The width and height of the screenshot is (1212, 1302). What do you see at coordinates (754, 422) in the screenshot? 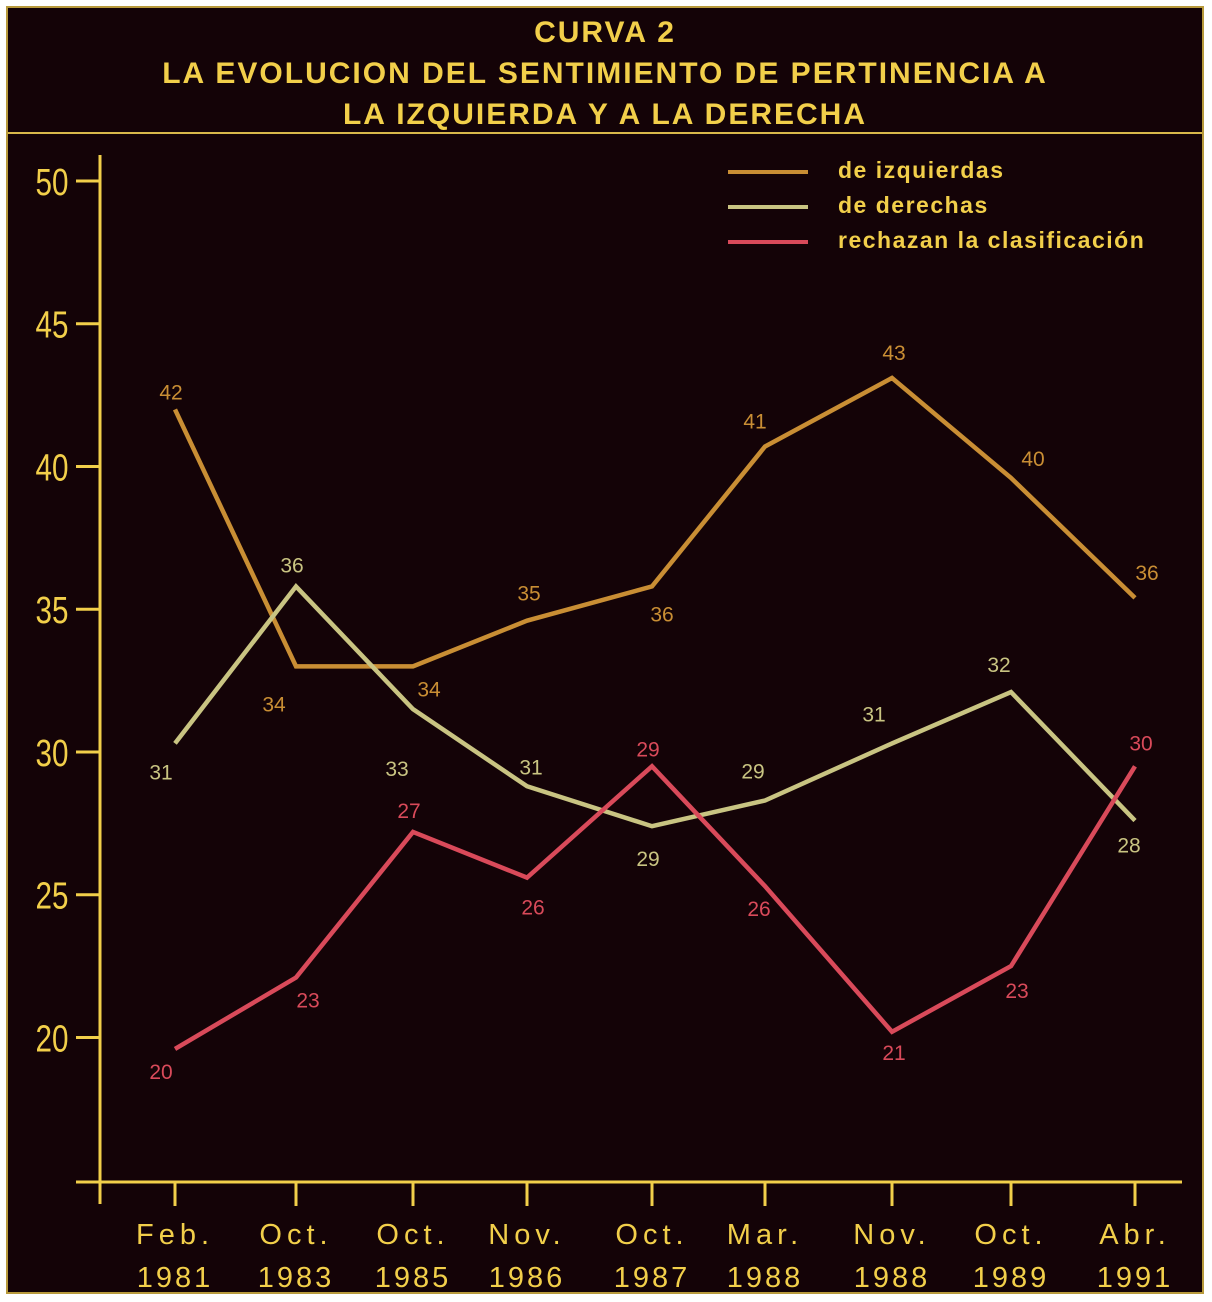
I see `data-label: 41` at bounding box center [754, 422].